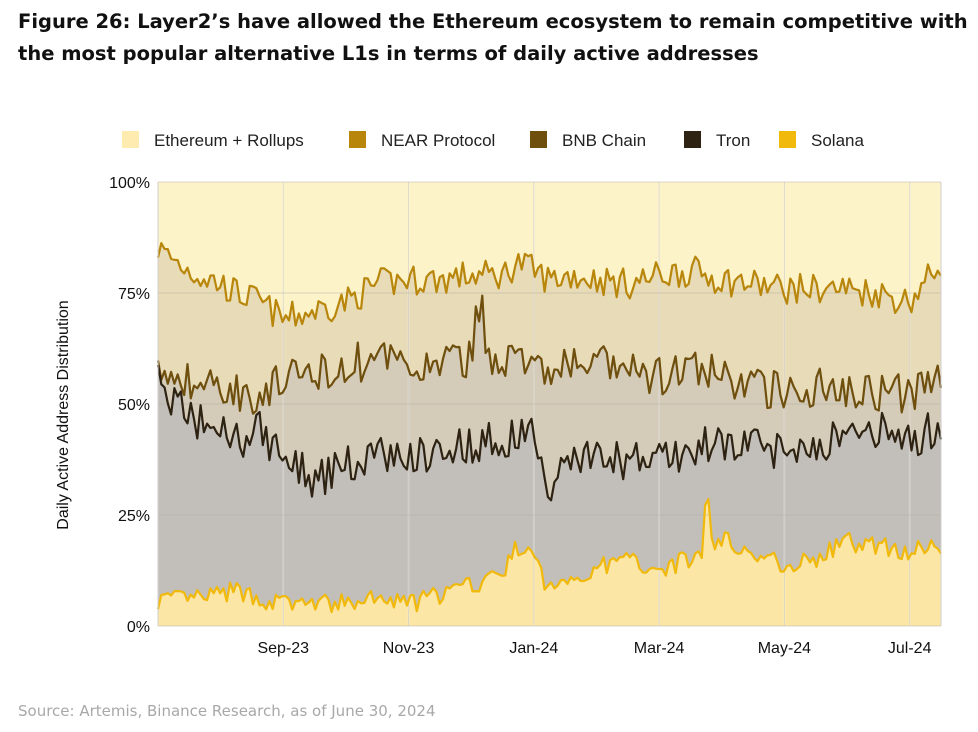  Describe the element at coordinates (134, 405) in the screenshot. I see `y-tick-2: 50%` at that location.